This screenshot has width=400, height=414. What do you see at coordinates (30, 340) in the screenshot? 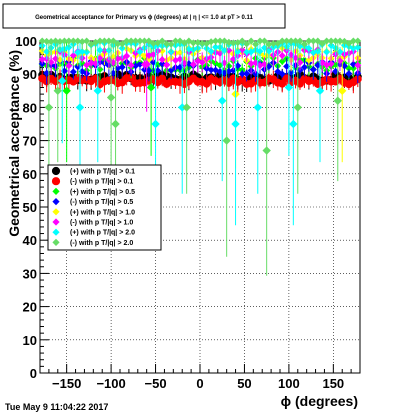
I see `y-tick-label: 10` at bounding box center [30, 340].